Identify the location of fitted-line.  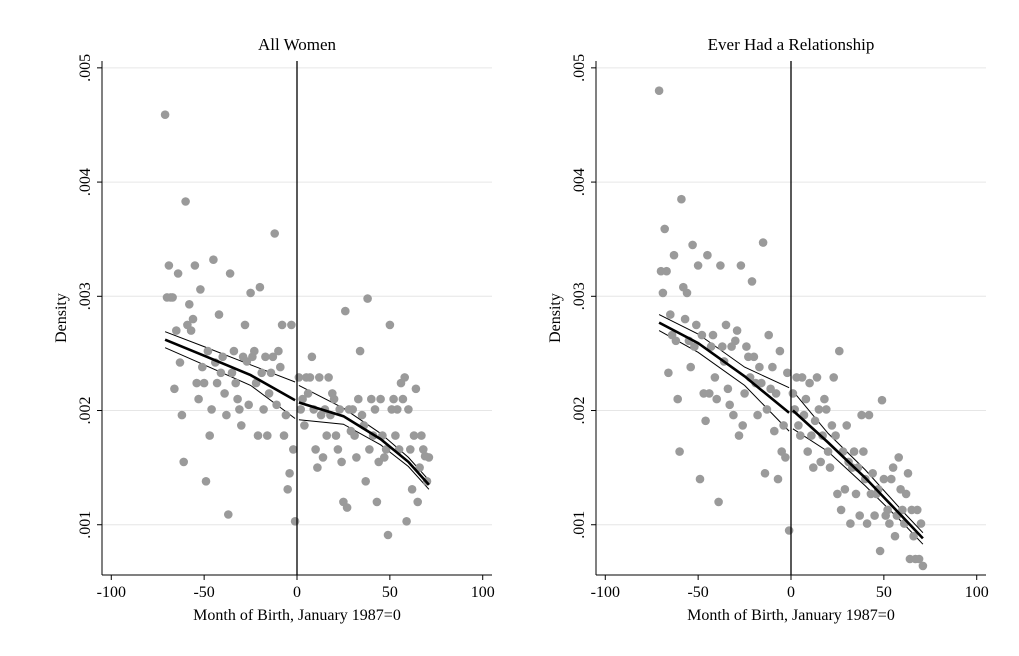
(364, 443).